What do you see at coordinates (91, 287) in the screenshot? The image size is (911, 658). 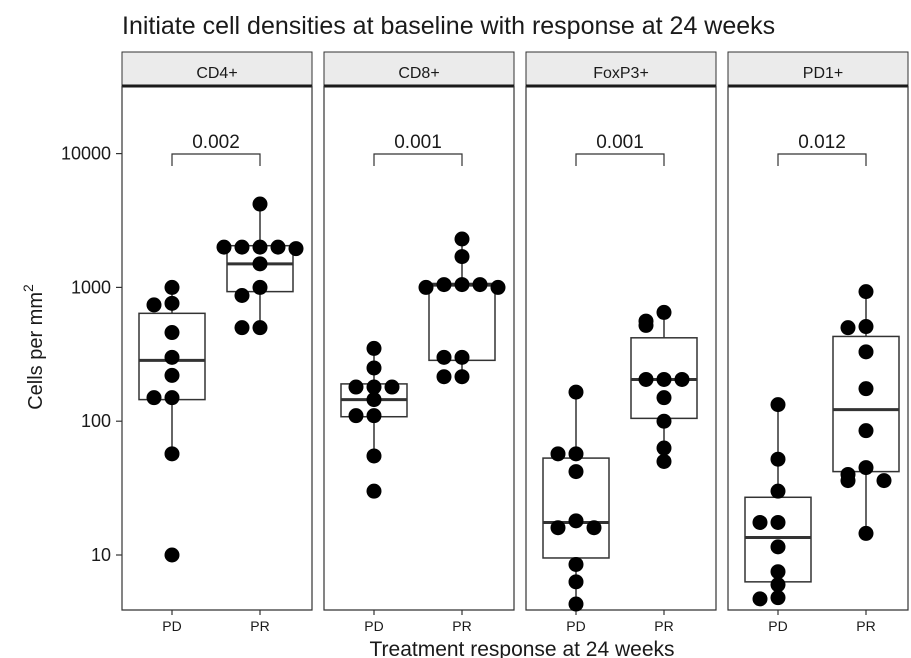 I see `y-tick-label: 1000` at bounding box center [91, 287].